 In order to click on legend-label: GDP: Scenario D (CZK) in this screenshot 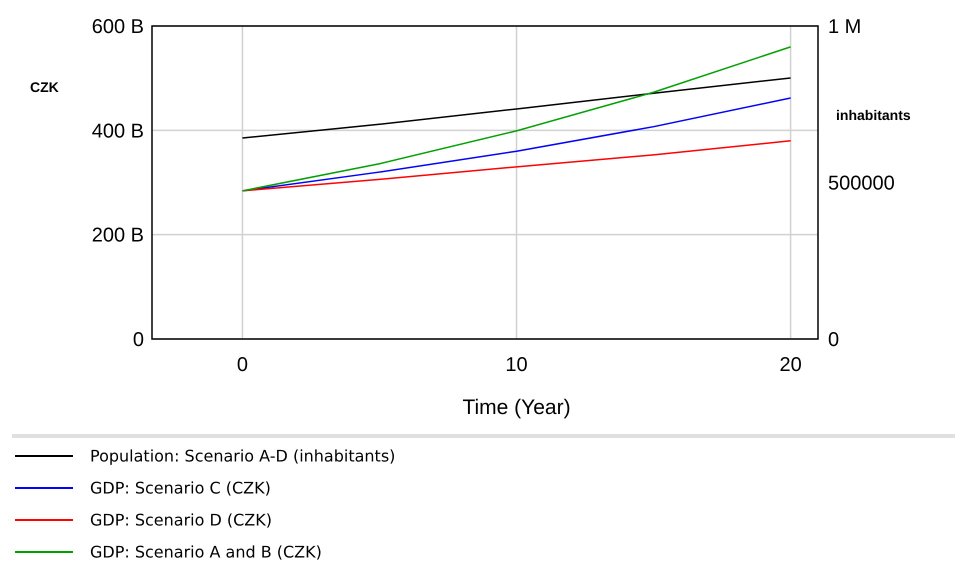, I will do `click(181, 520)`.